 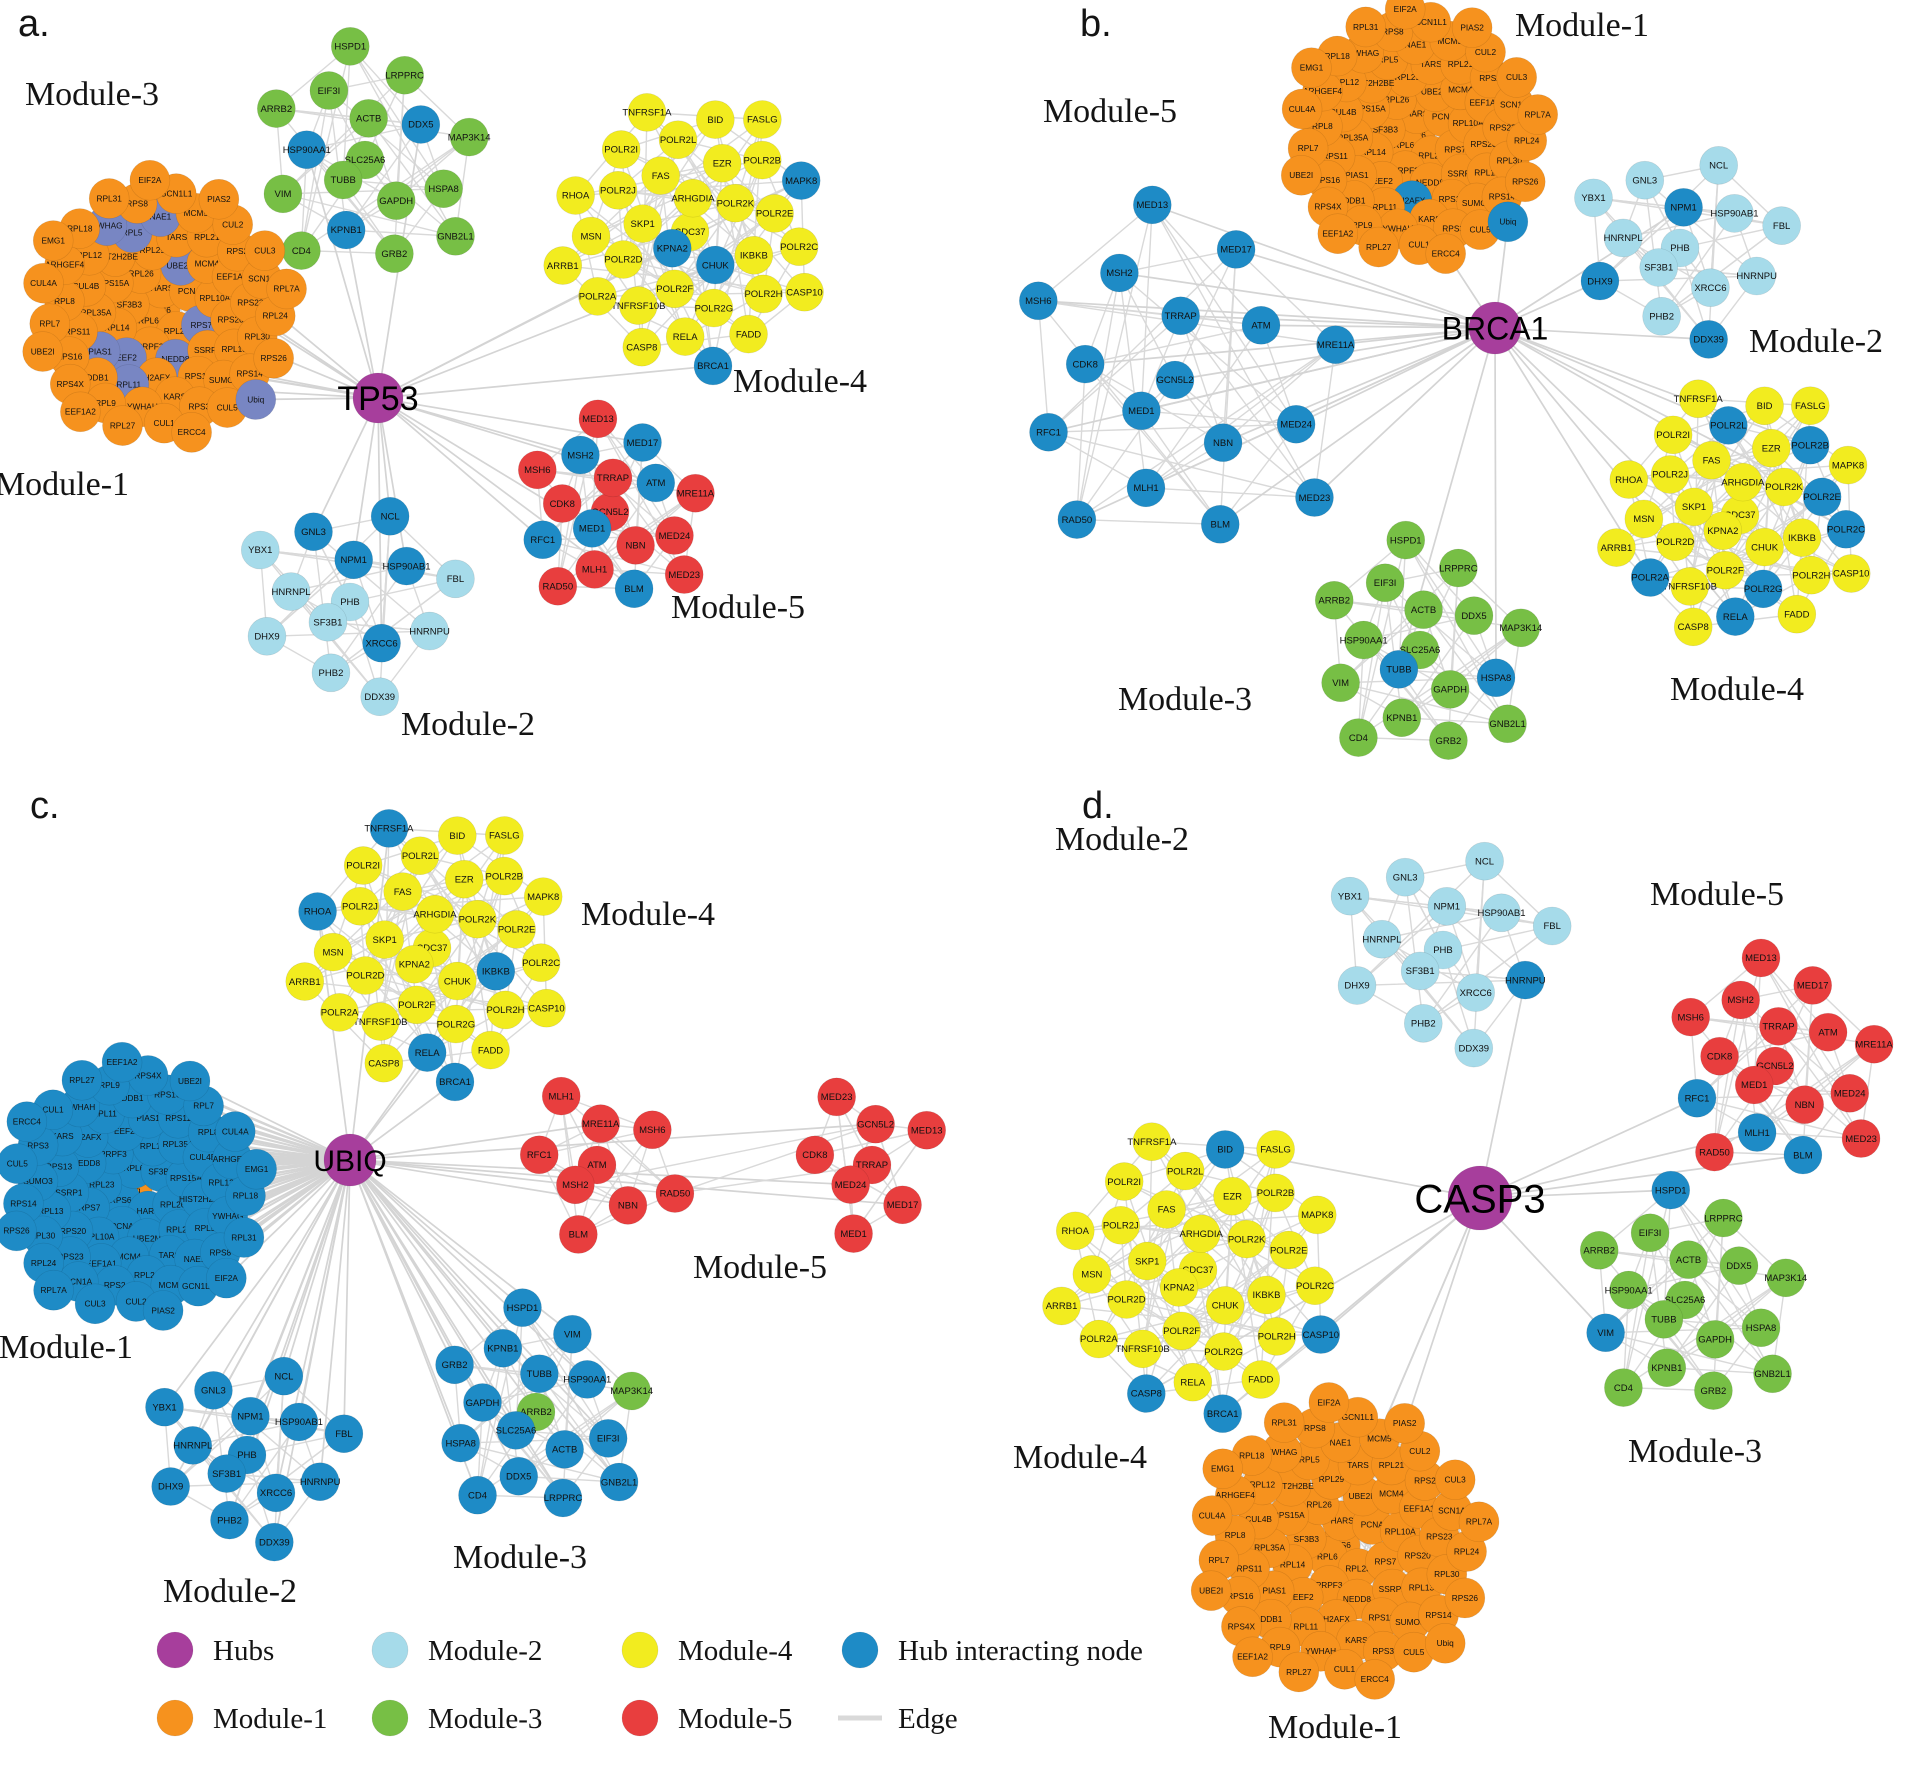 I want to click on node-MED23: MED23, so click(x=836, y=1097).